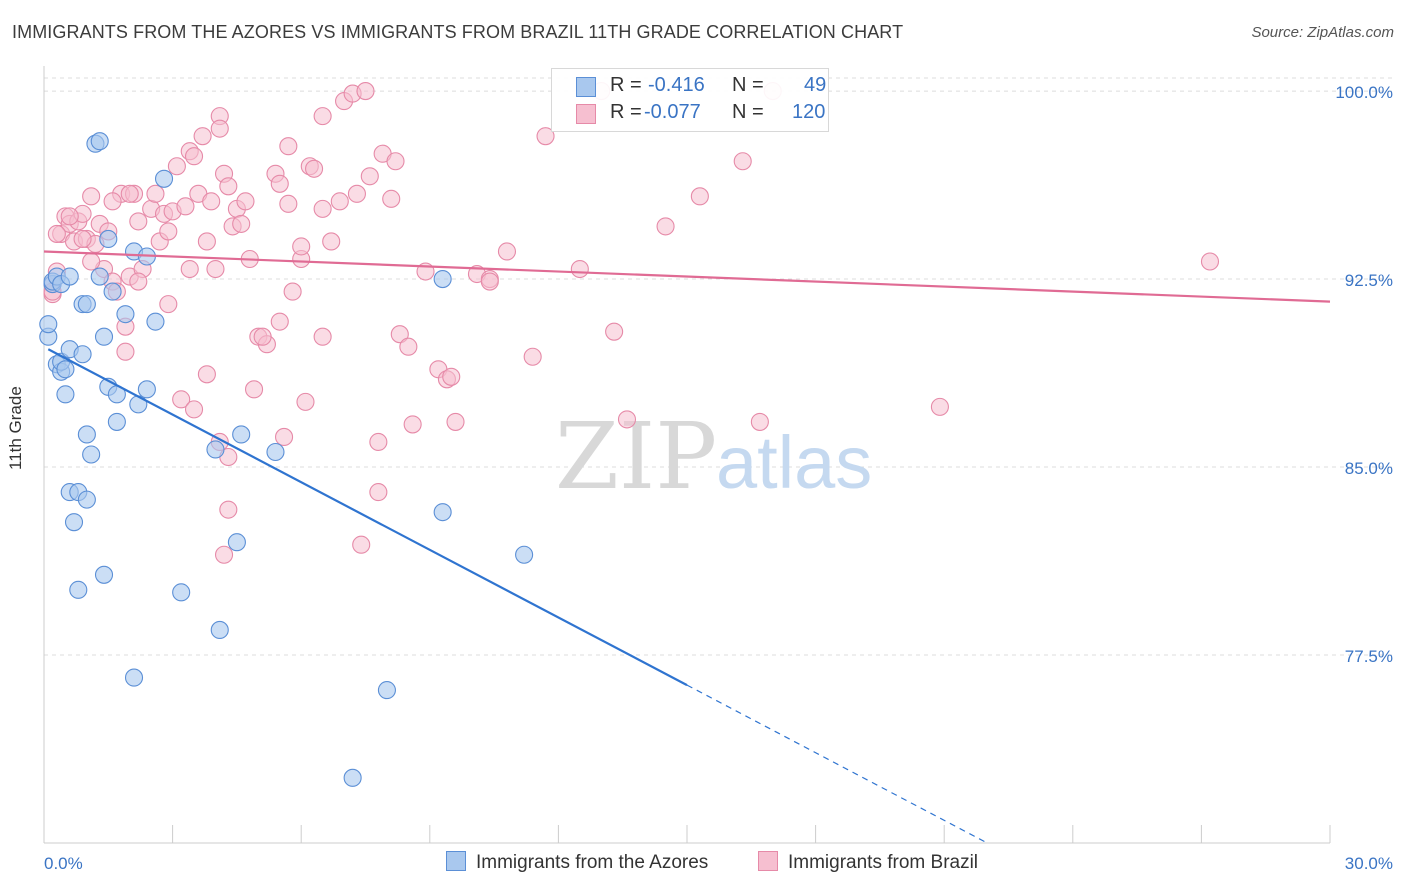 The width and height of the screenshot is (1406, 892). I want to click on azores-r-label: R =, so click(626, 85).